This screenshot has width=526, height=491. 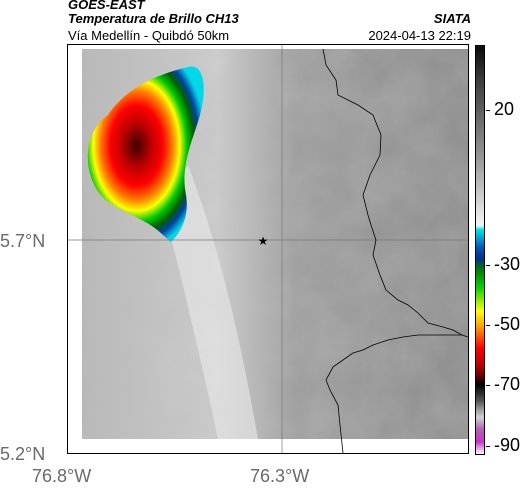 I want to click on colorbar-label: -90, so click(x=507, y=445).